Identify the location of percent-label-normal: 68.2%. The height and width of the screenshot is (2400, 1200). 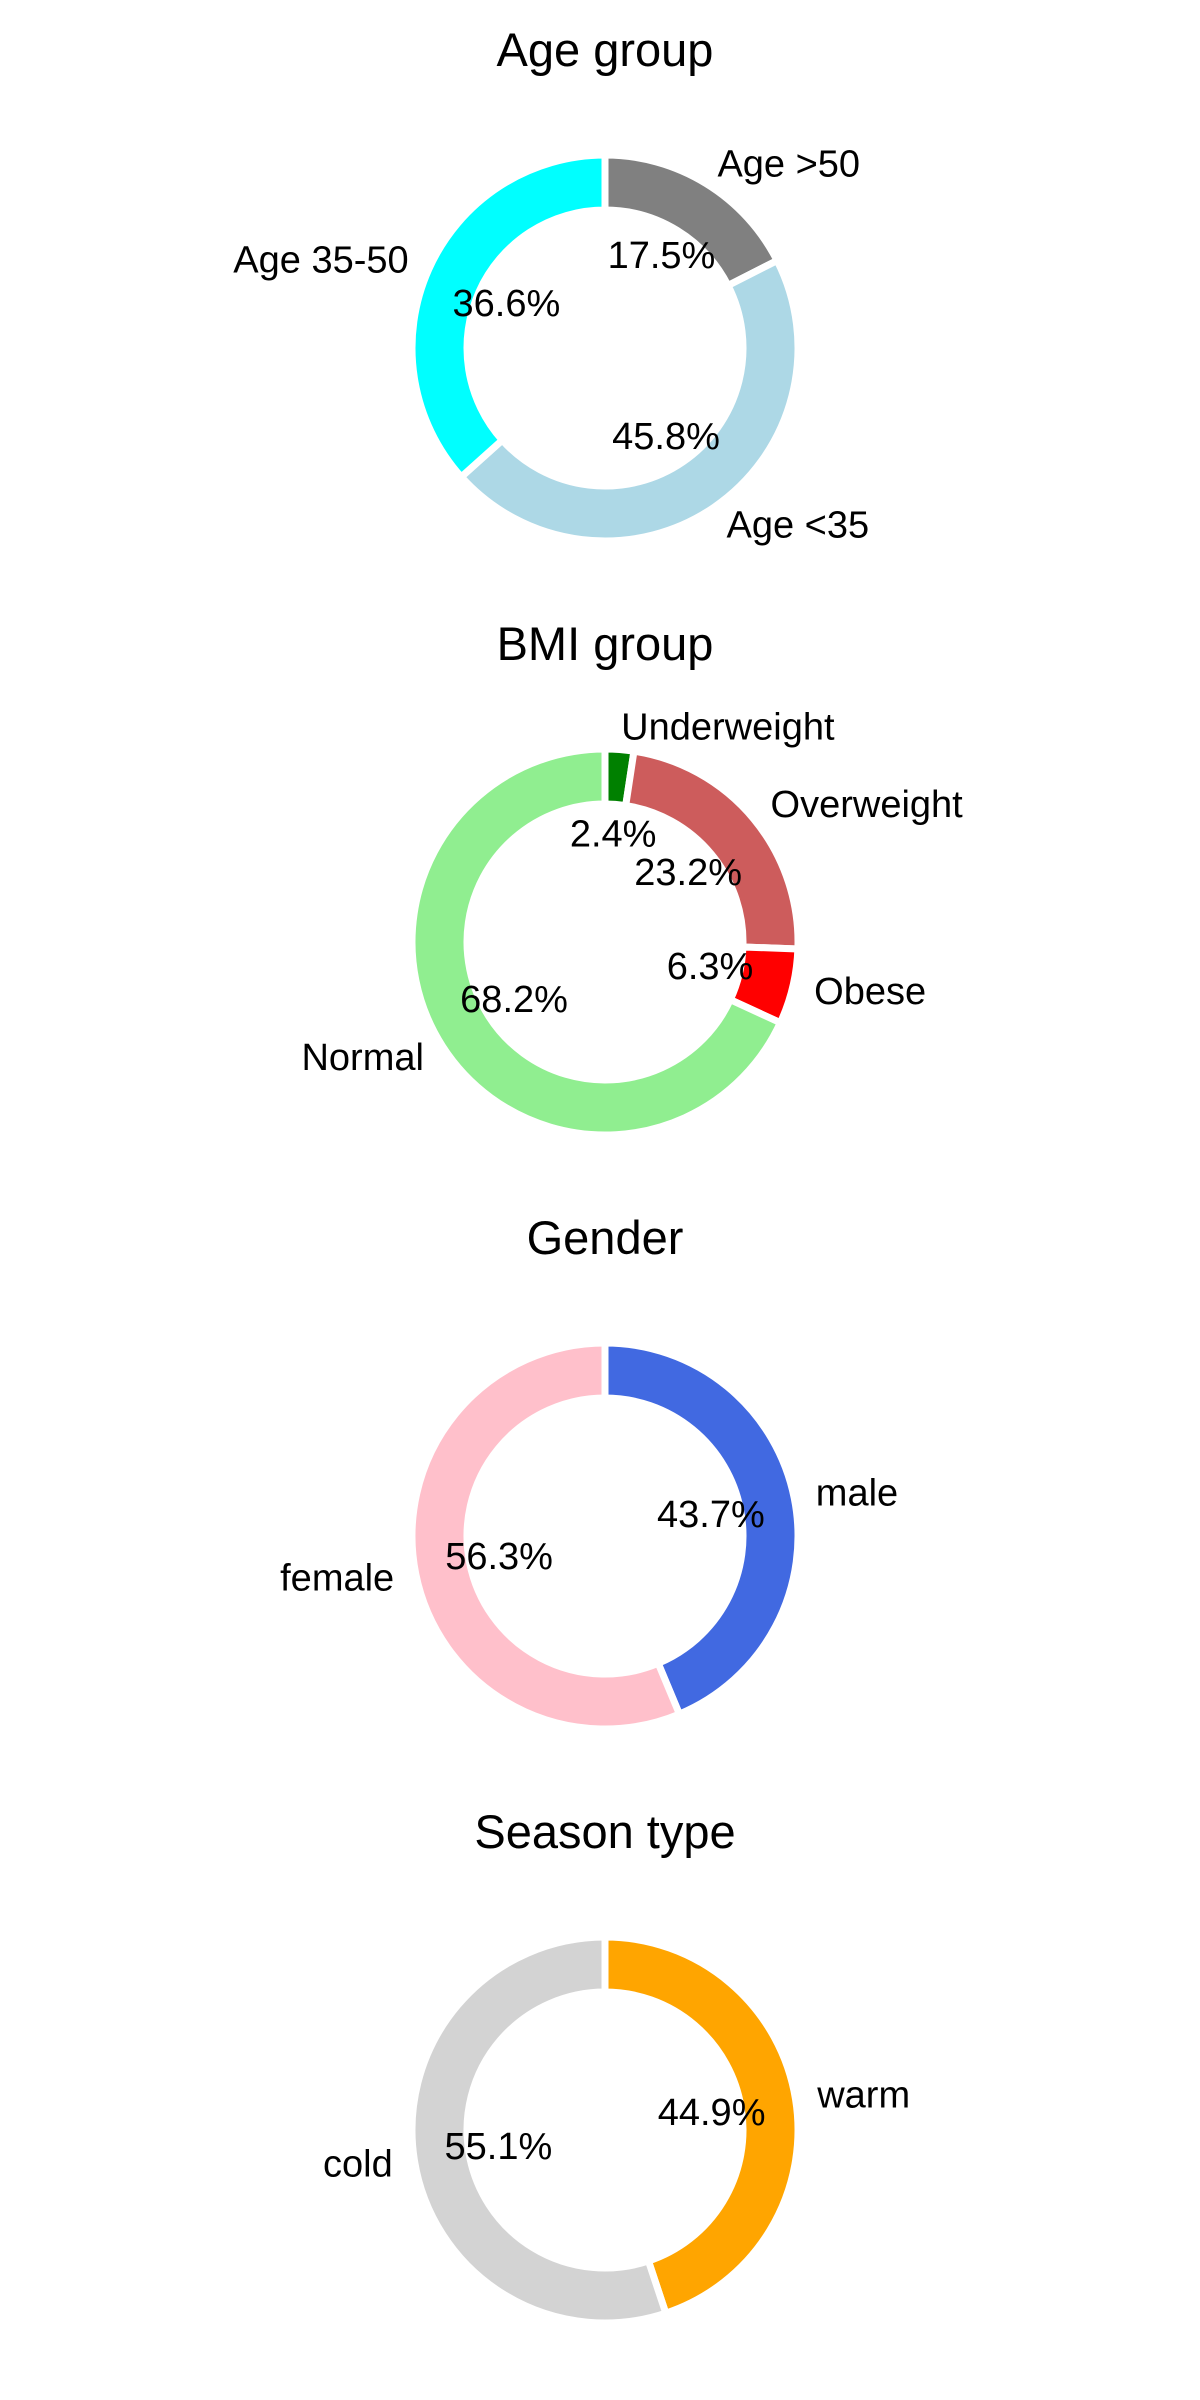
(514, 1000).